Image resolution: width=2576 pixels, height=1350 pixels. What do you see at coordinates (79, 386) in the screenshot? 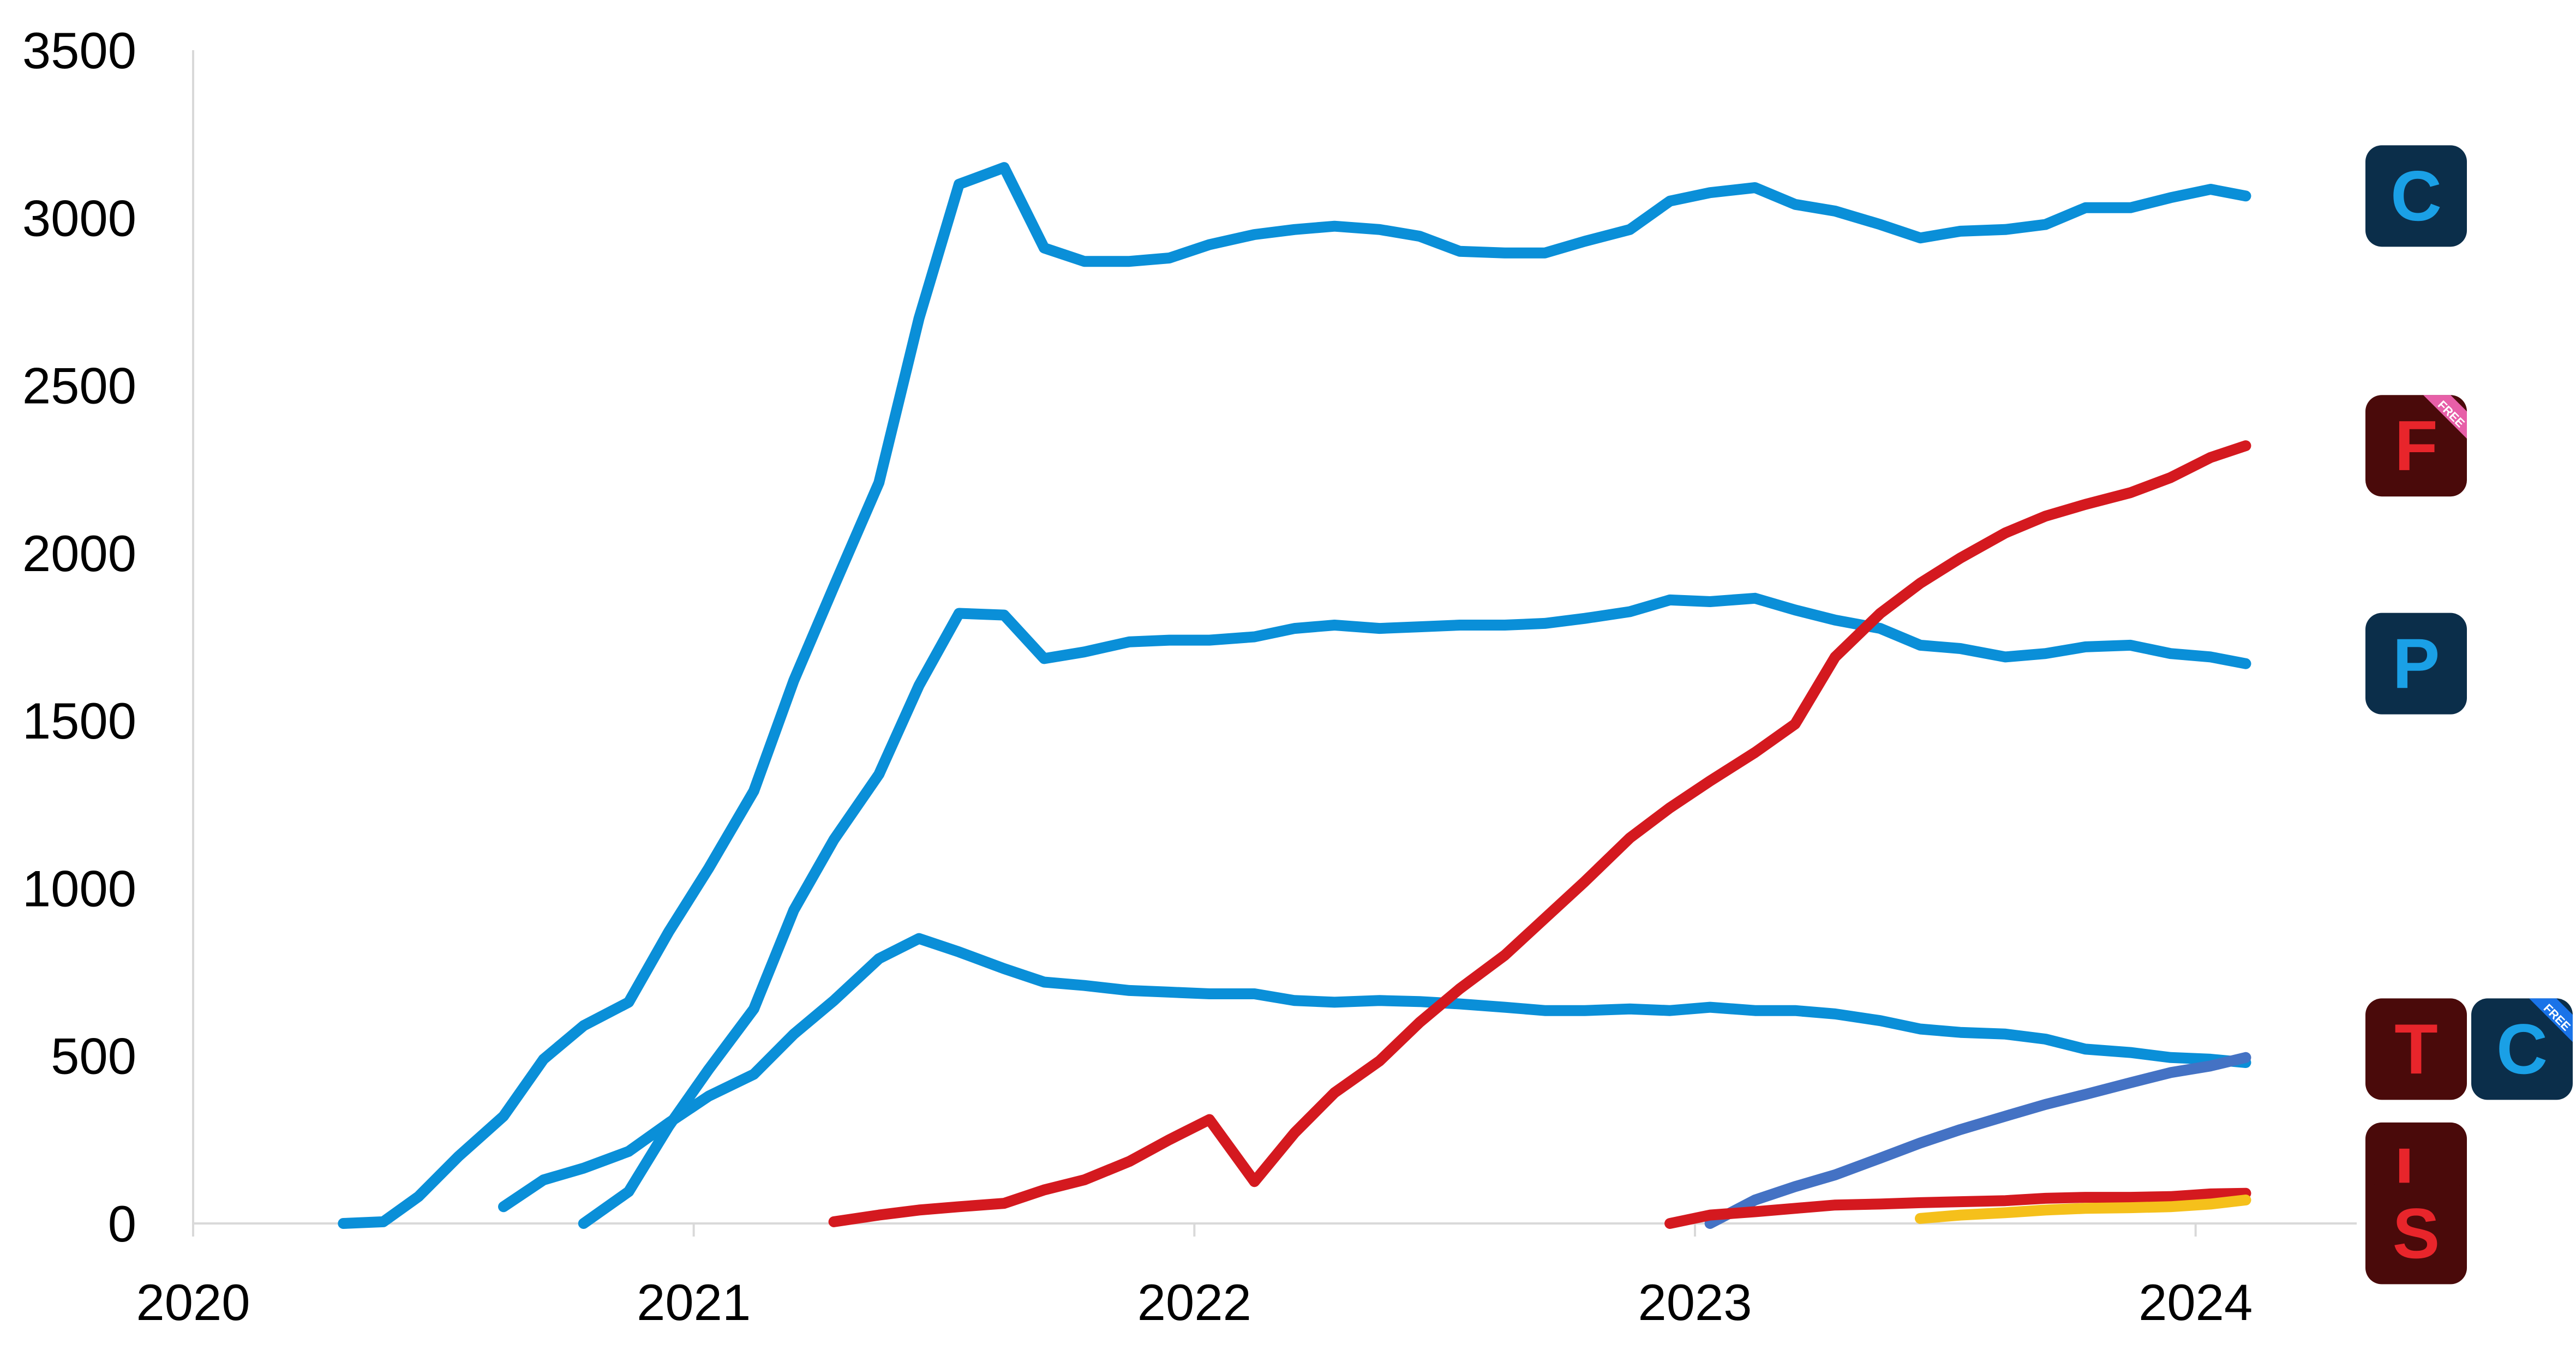
I see `y-tick-label: 2500` at bounding box center [79, 386].